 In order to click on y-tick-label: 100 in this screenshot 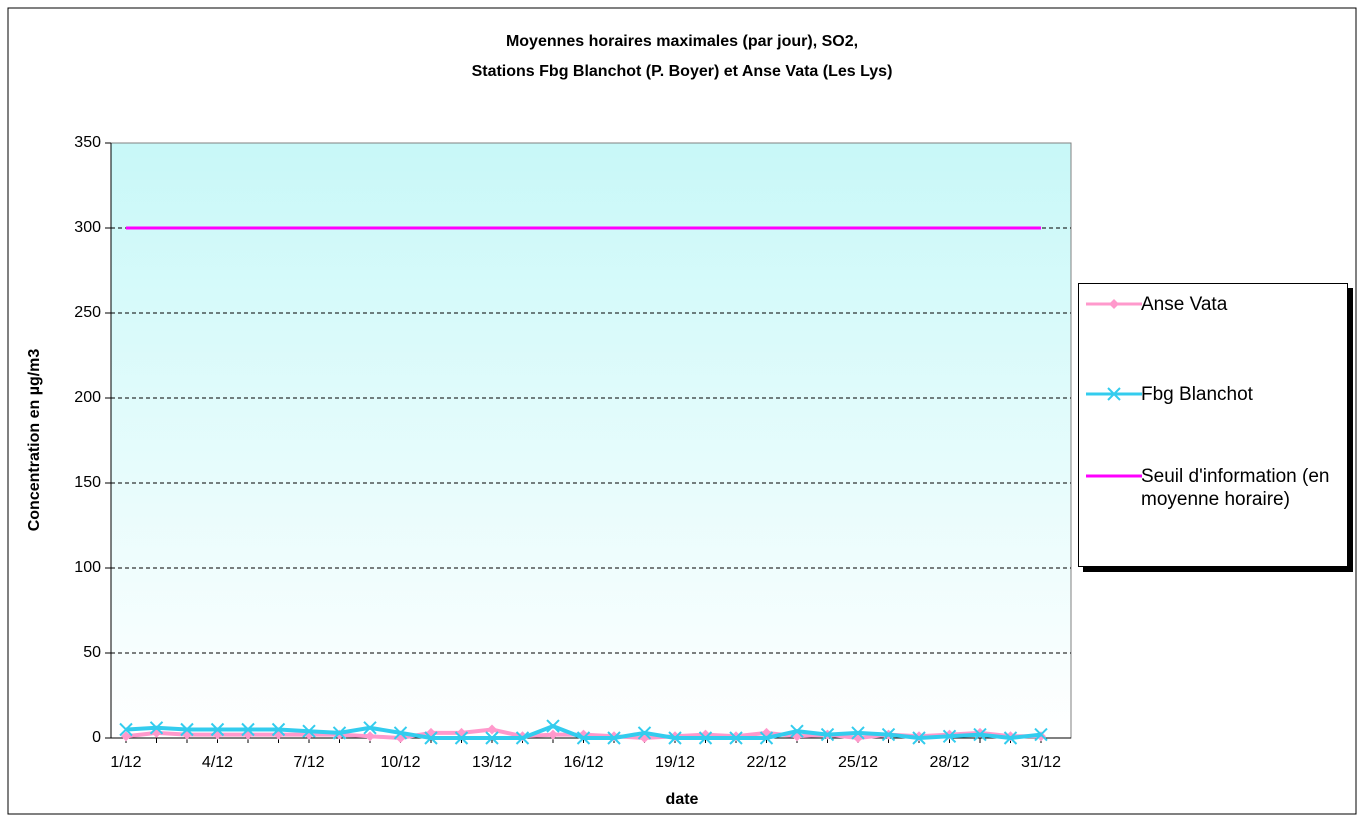, I will do `click(87, 567)`.